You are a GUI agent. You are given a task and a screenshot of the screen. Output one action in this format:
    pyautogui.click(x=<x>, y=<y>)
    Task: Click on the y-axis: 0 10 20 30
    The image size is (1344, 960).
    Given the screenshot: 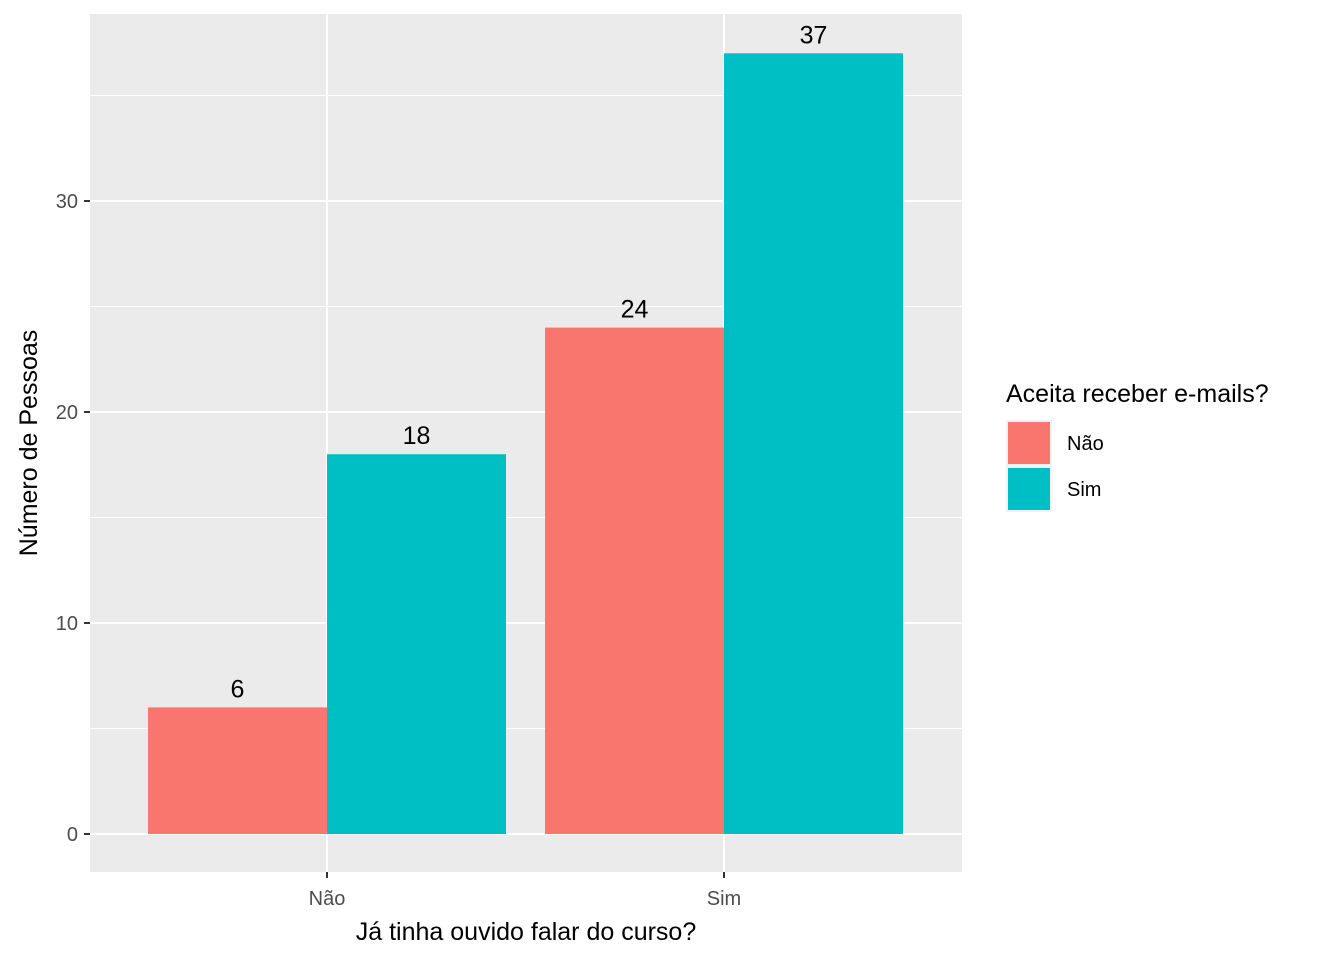 What is the action you would take?
    pyautogui.click(x=73, y=518)
    